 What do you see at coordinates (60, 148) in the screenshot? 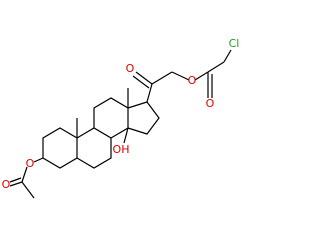
I see `ring-a` at bounding box center [60, 148].